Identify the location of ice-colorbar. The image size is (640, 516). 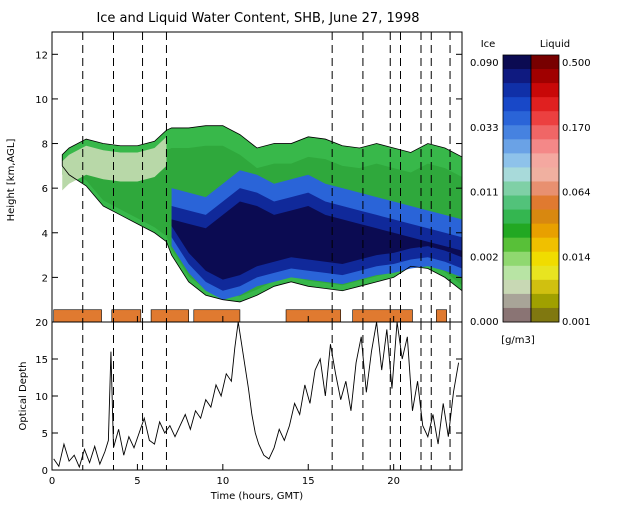
(517, 188).